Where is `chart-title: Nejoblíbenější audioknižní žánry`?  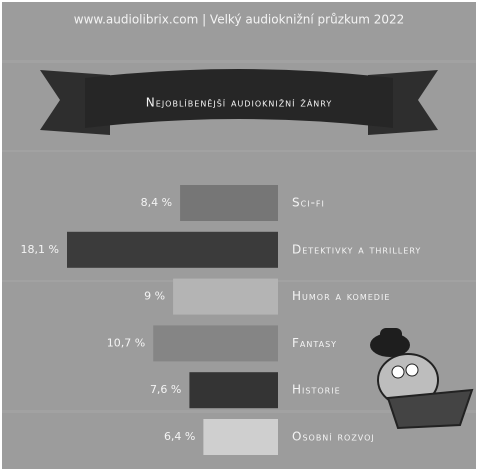
chart-title: Nejoblíbenější audioknižní žánry is located at coordinates (239, 103).